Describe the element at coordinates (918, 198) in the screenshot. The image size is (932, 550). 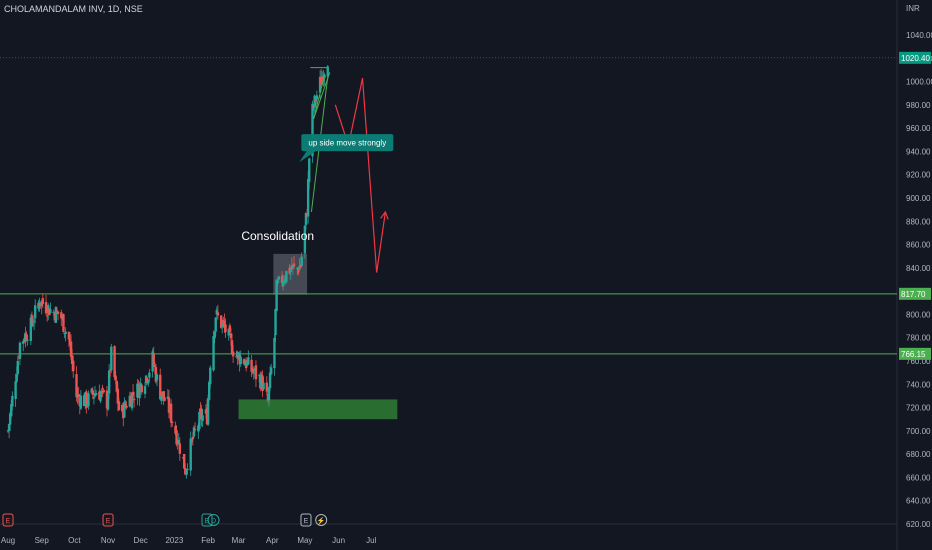
I see `y-tick-label: 900.00` at that location.